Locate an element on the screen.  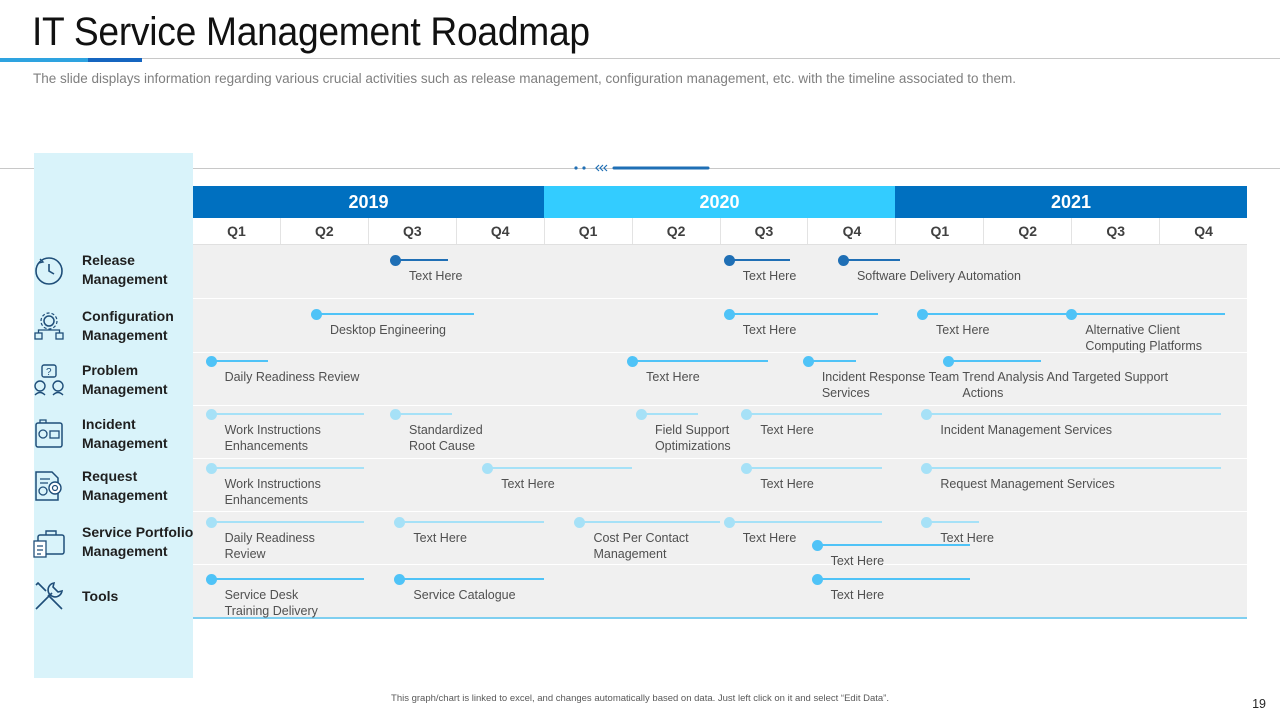
category-label: Problem Management is located at coordinates (125, 379).